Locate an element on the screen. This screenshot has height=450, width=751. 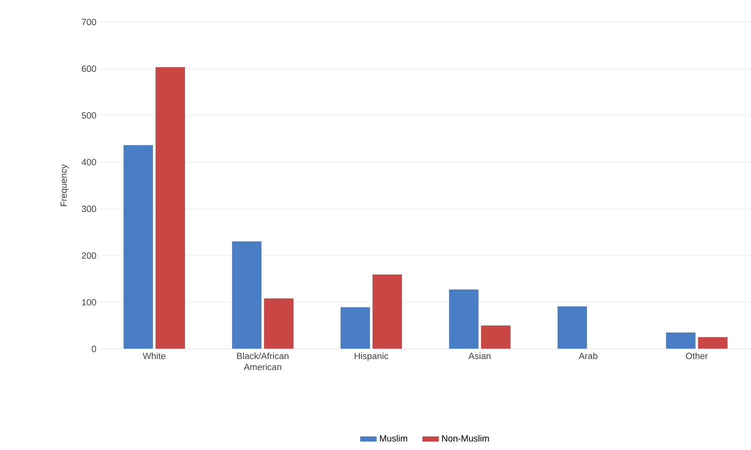
y-tick-label: 700 is located at coordinates (89, 22).